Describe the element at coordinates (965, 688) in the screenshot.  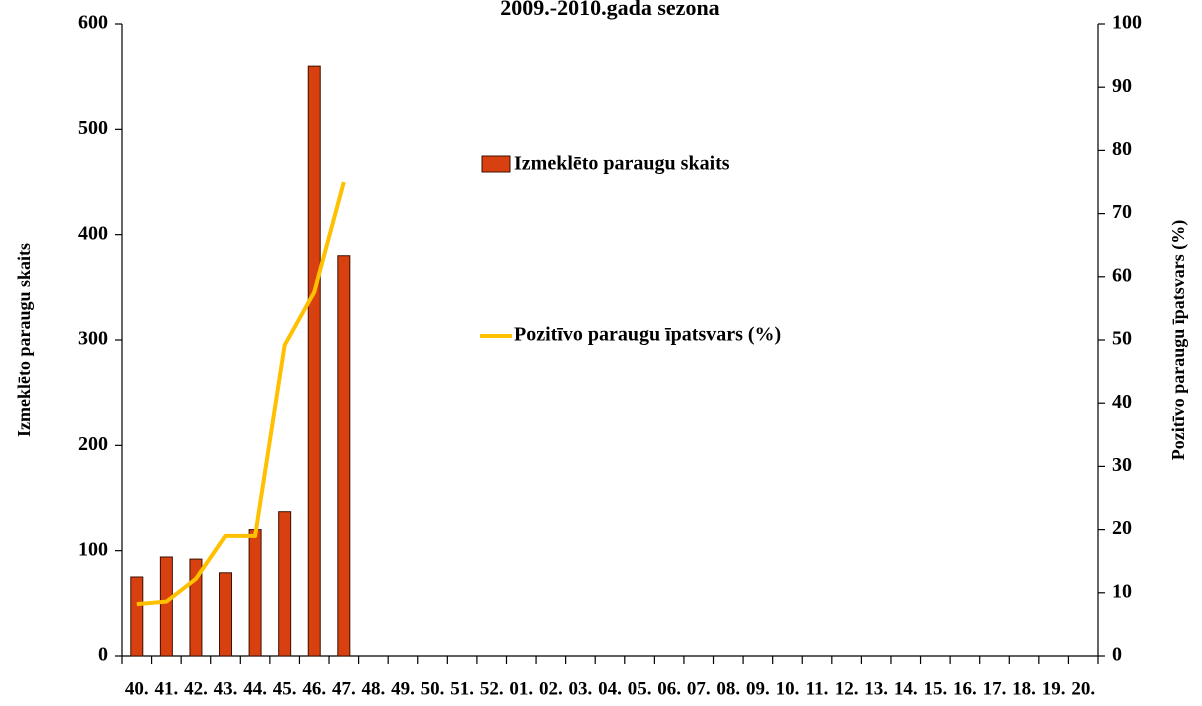
I see `x-tick-label: 16.` at that location.